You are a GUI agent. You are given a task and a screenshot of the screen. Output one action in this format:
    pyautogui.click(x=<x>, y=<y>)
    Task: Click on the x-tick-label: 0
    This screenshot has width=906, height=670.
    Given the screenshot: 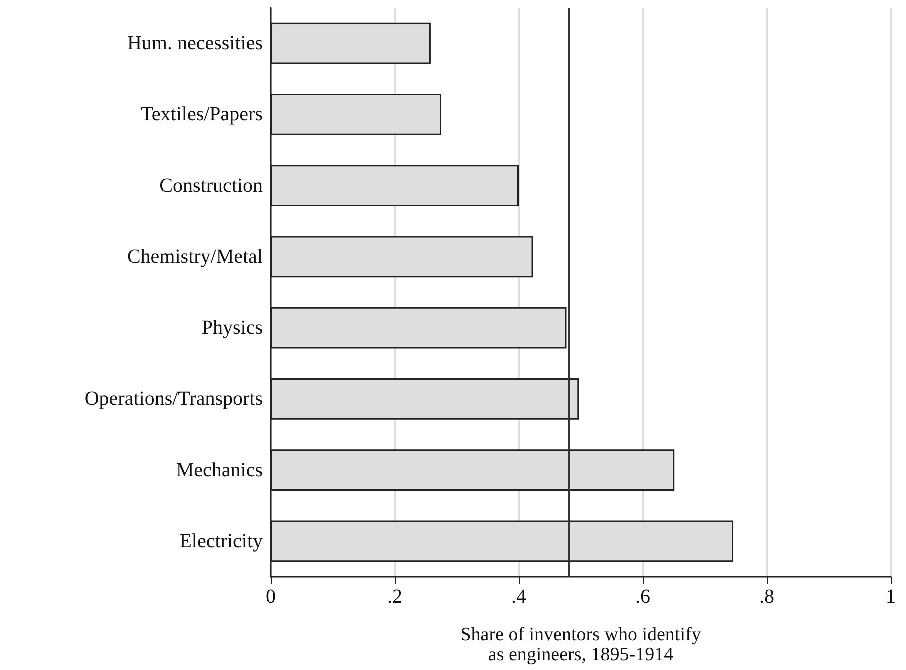 What is the action you would take?
    pyautogui.click(x=271, y=597)
    